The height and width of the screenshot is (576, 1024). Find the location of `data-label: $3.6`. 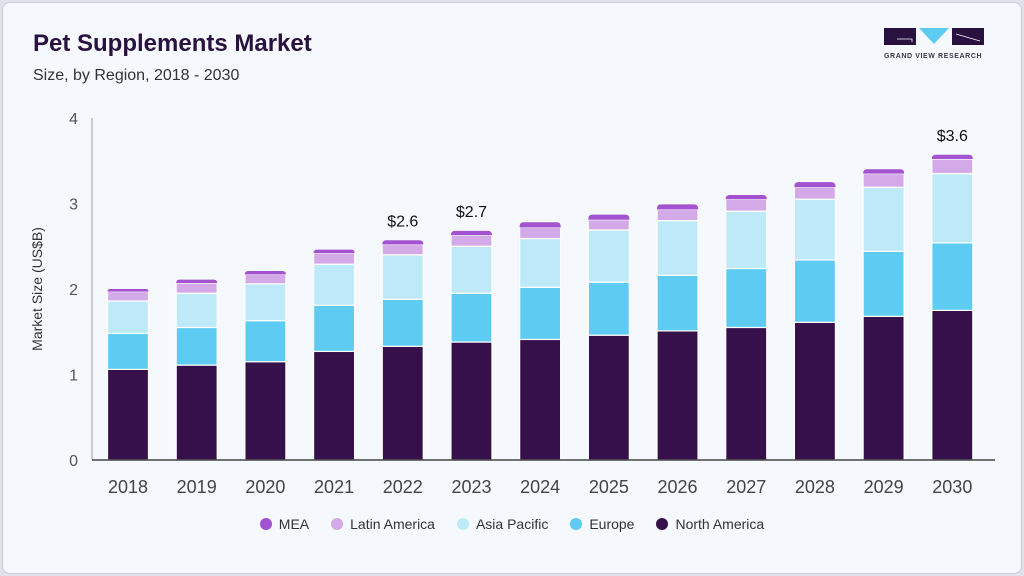

data-label: $3.6 is located at coordinates (952, 136).